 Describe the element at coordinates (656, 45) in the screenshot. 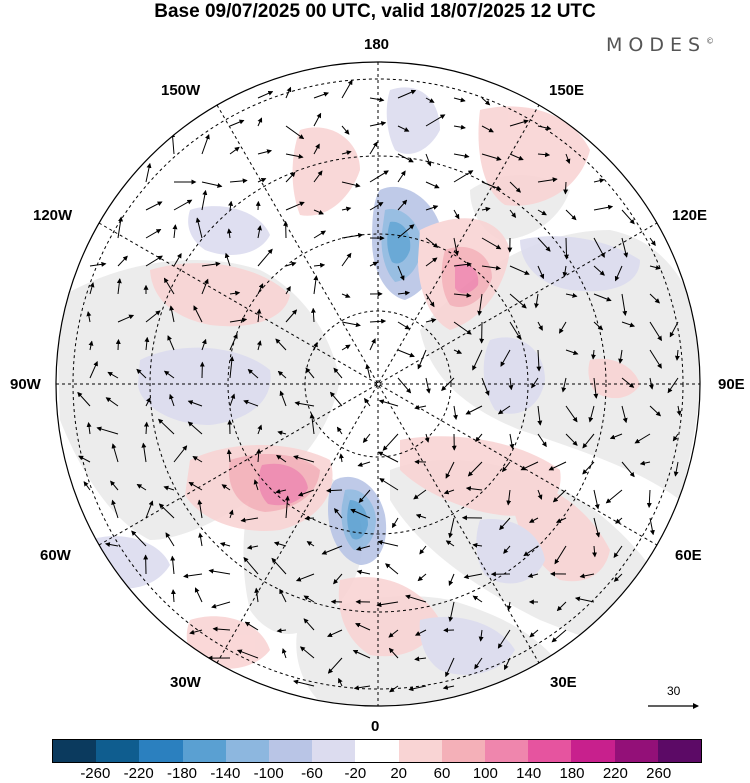

I see `brand-name: MODES` at that location.